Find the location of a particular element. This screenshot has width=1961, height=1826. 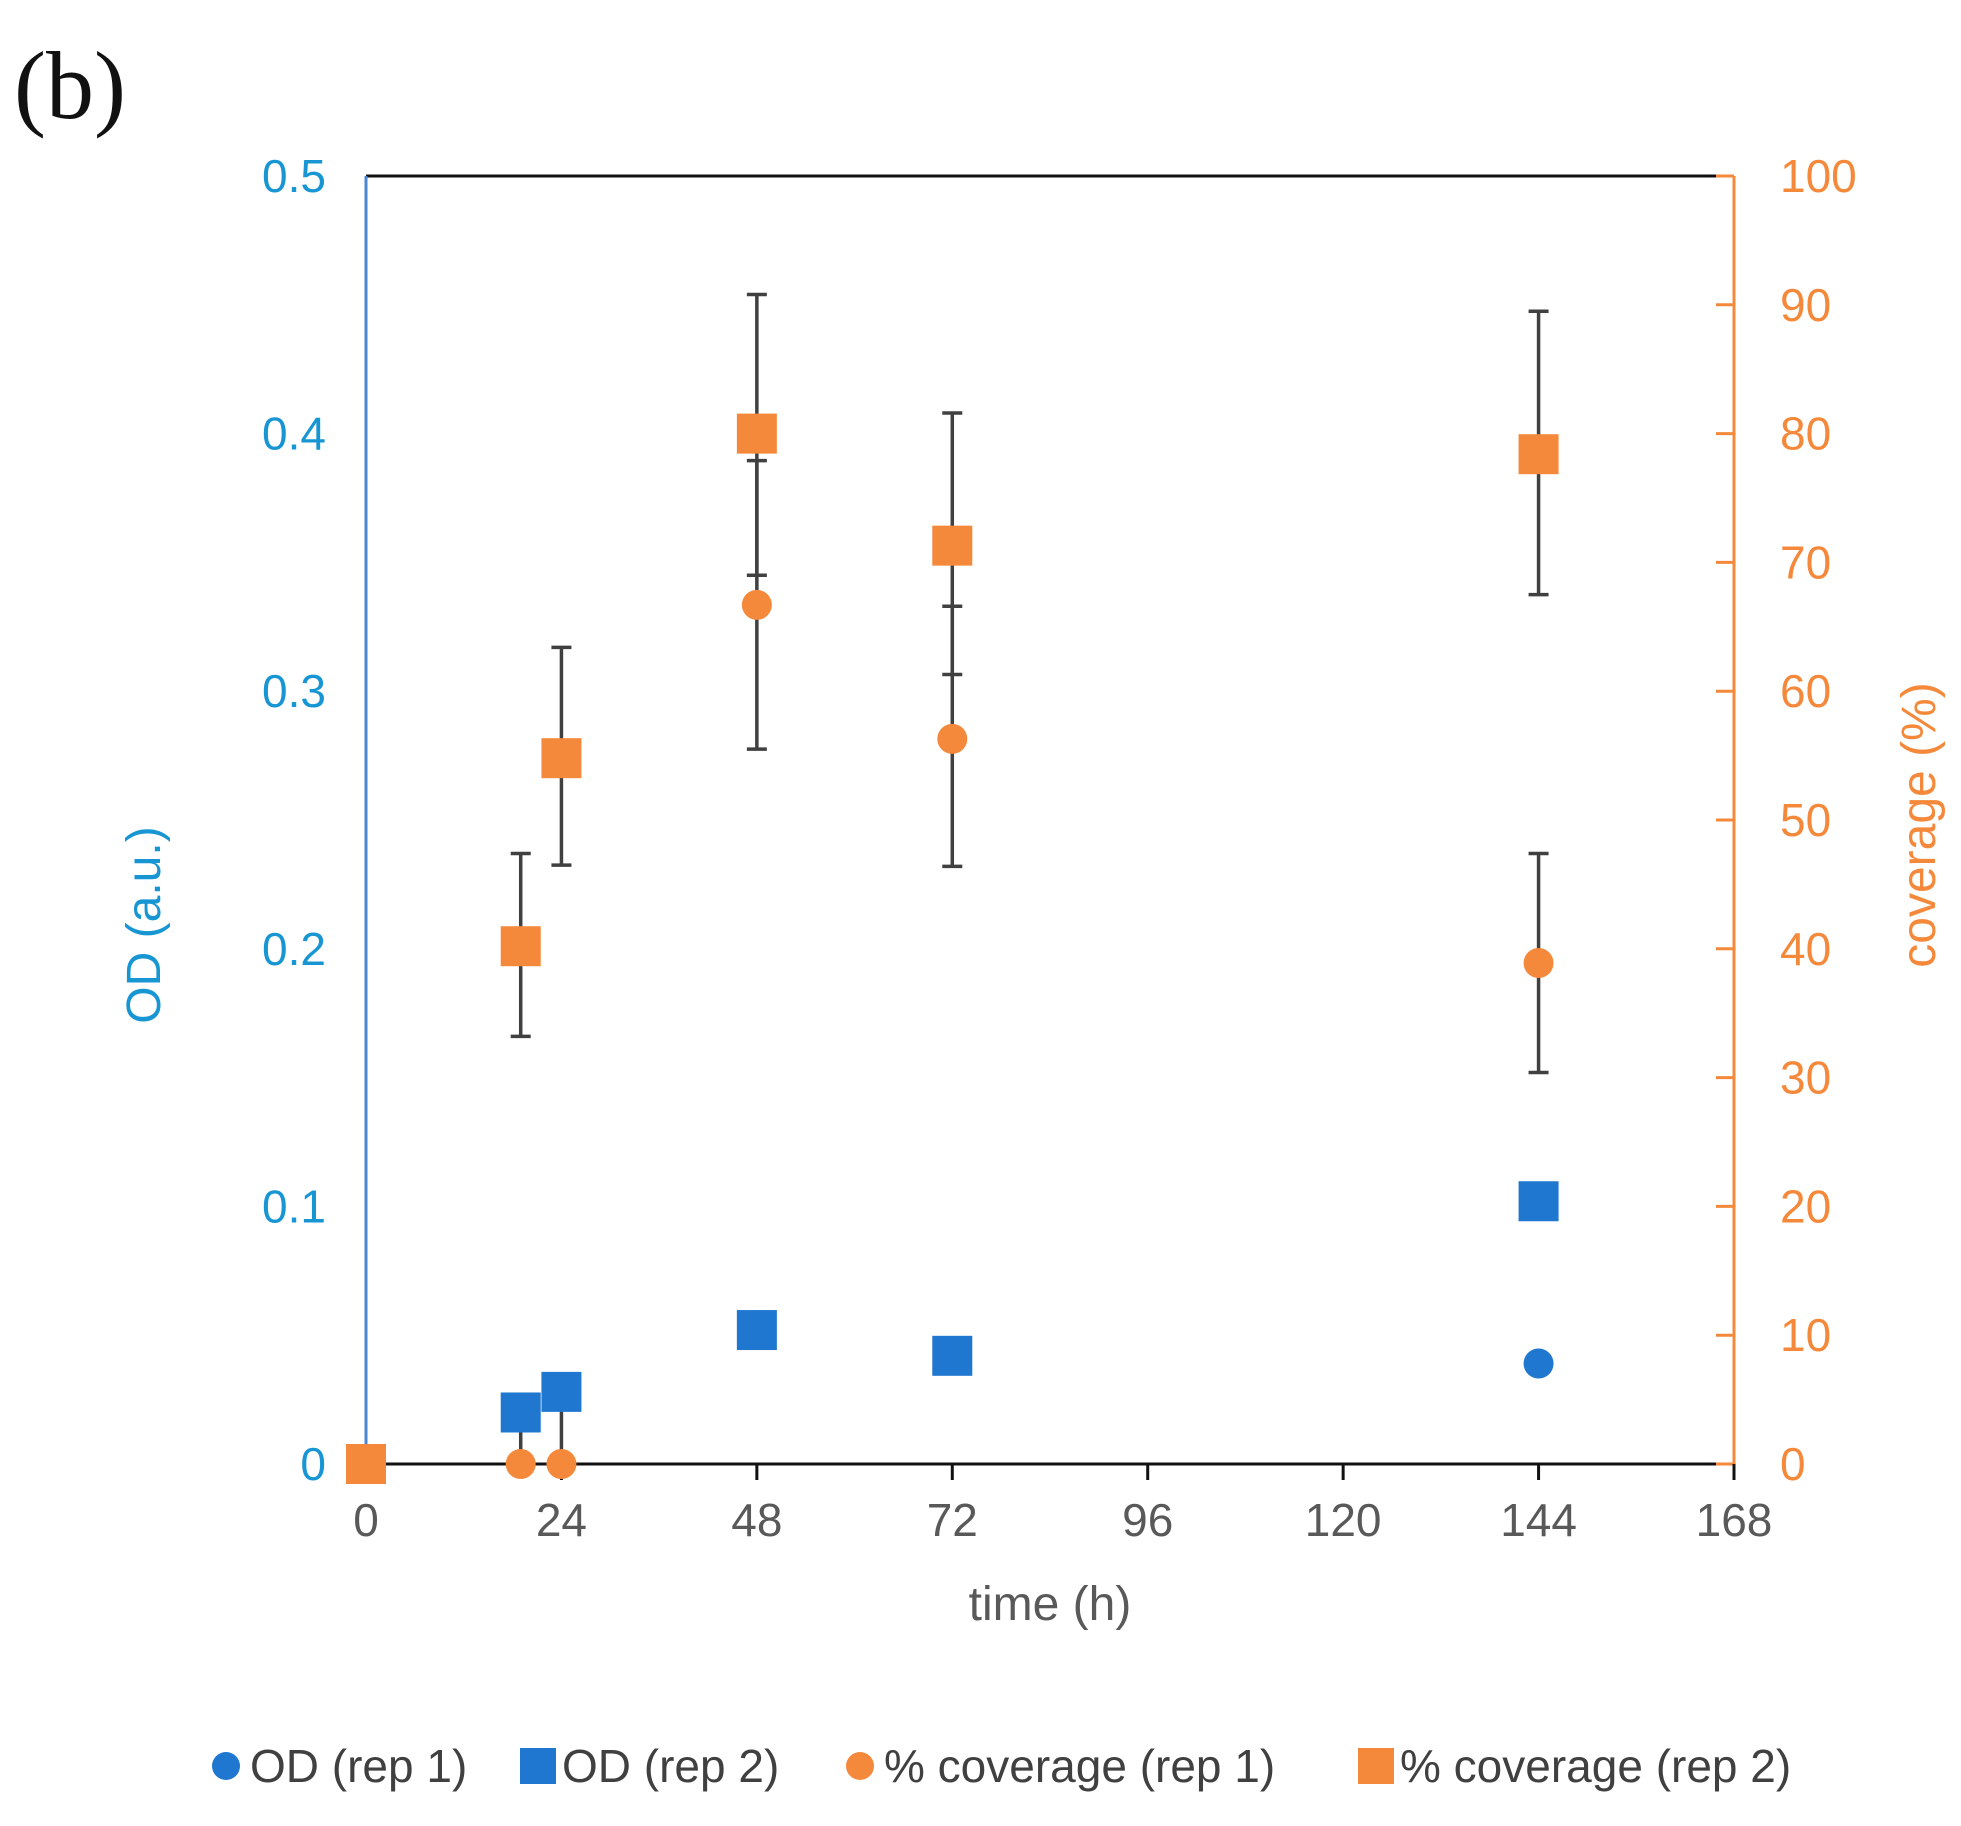

x-tick-label: 24 is located at coordinates (561, 1520).